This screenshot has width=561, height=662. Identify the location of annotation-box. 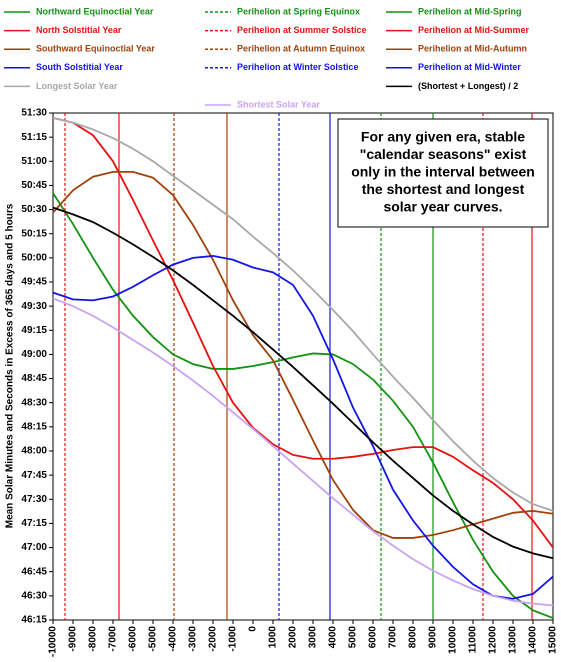
(443, 173).